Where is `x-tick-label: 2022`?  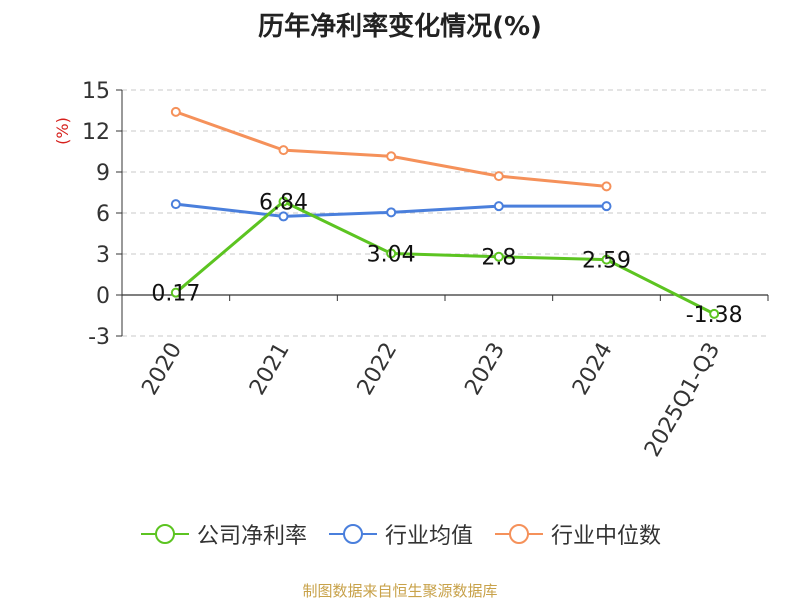 x-tick-label: 2022 is located at coordinates (378, 369).